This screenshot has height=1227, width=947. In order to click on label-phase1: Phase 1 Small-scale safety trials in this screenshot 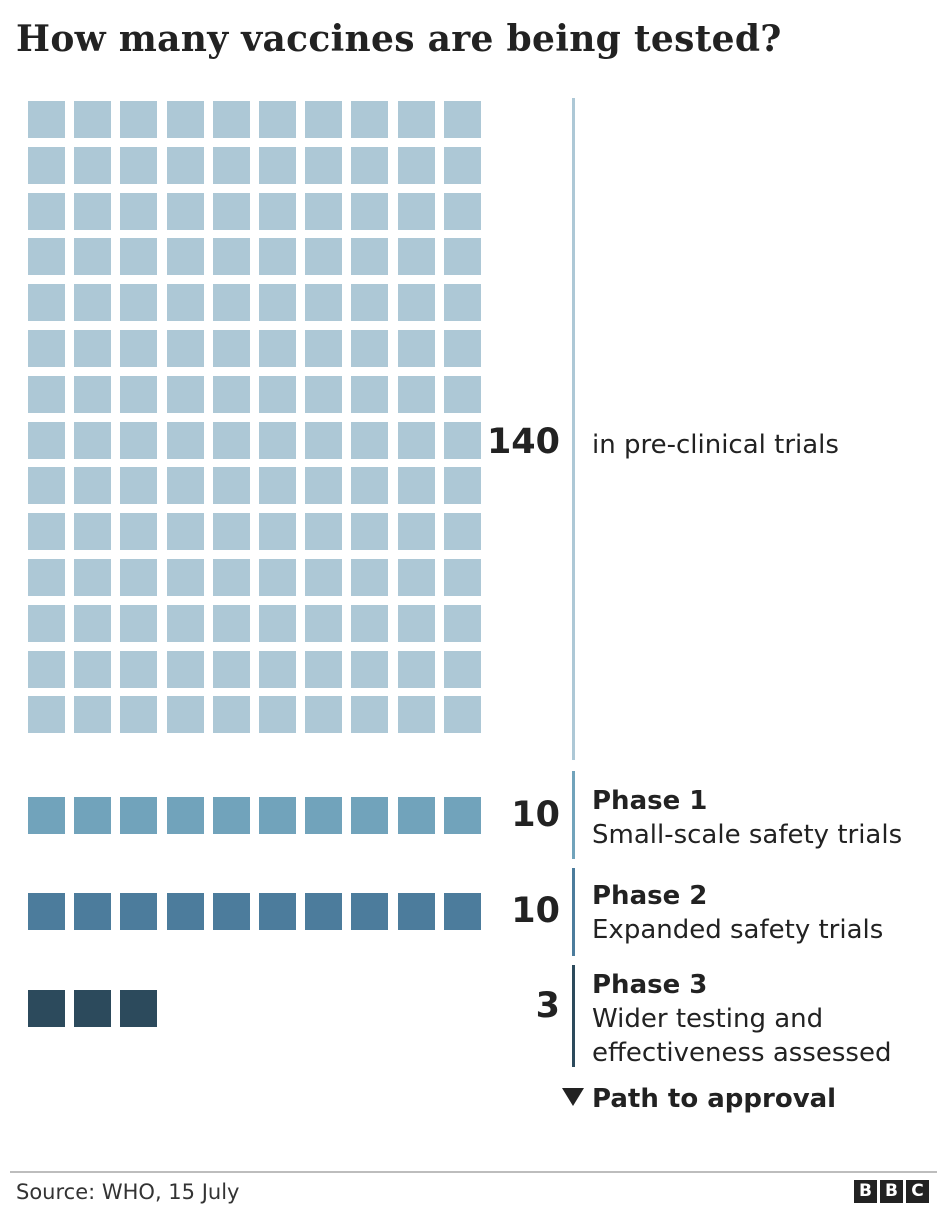, I will do `click(747, 818)`.